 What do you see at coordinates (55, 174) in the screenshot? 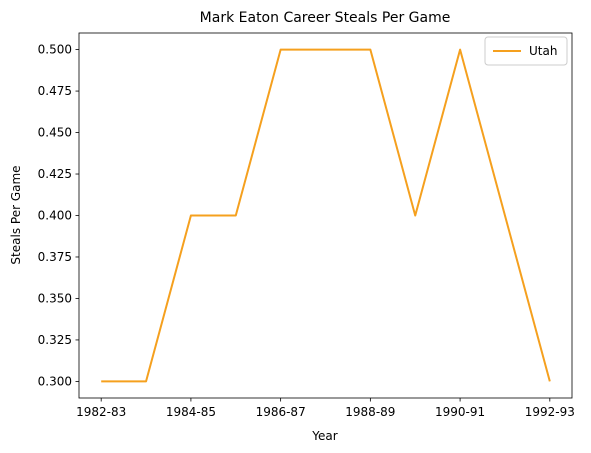
I see `y-tick-label: 0.425` at bounding box center [55, 174].